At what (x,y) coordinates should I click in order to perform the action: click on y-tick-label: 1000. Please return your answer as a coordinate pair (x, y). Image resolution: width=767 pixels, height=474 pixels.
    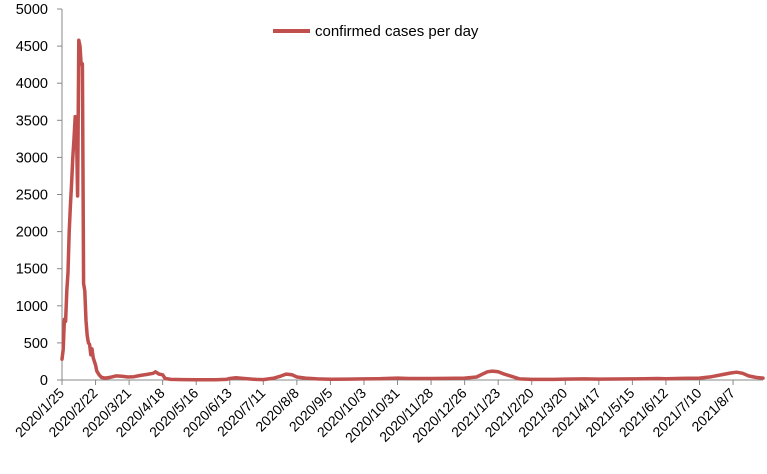
    Looking at the image, I should click on (32, 307).